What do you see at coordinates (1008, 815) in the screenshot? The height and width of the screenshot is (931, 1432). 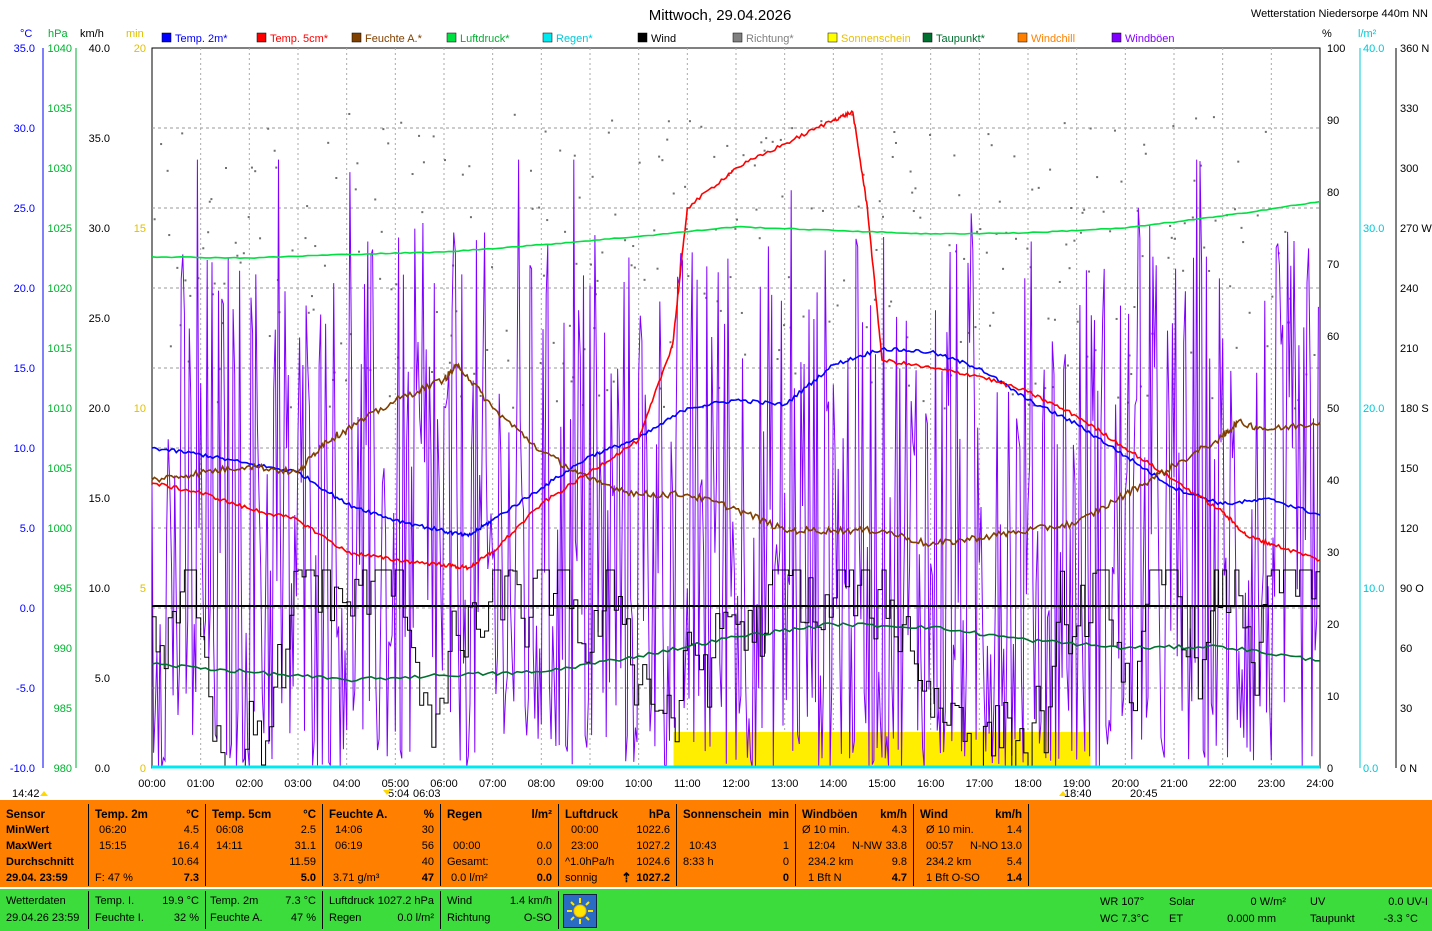 I see `stats-wind-unit: km/h` at bounding box center [1008, 815].